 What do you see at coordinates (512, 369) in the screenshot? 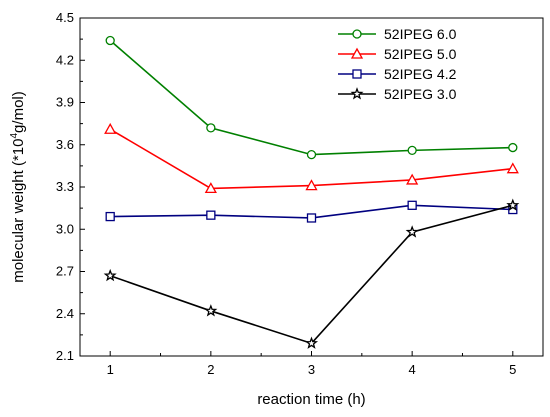
I see `x-tick-label: 5` at bounding box center [512, 369].